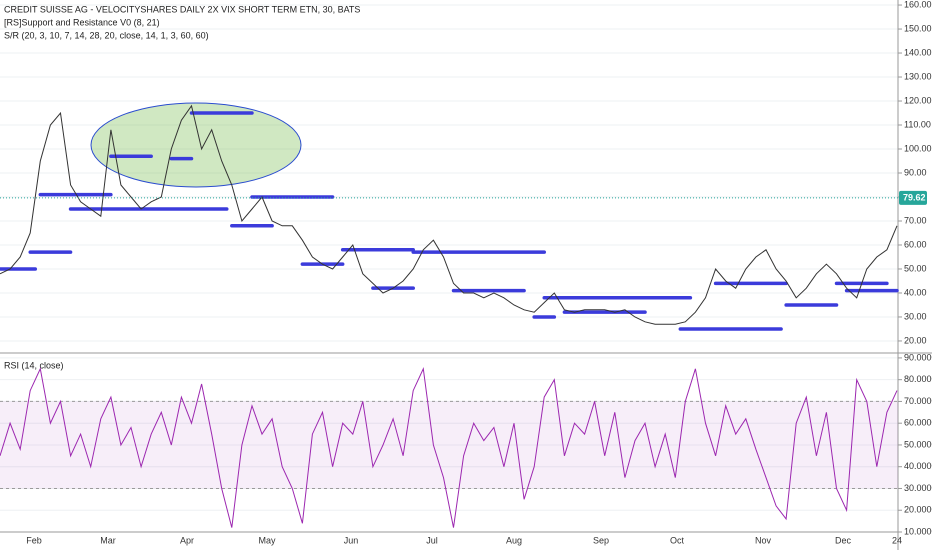  What do you see at coordinates (915, 316) in the screenshot?
I see `y-tick-label: 30.00` at bounding box center [915, 316].